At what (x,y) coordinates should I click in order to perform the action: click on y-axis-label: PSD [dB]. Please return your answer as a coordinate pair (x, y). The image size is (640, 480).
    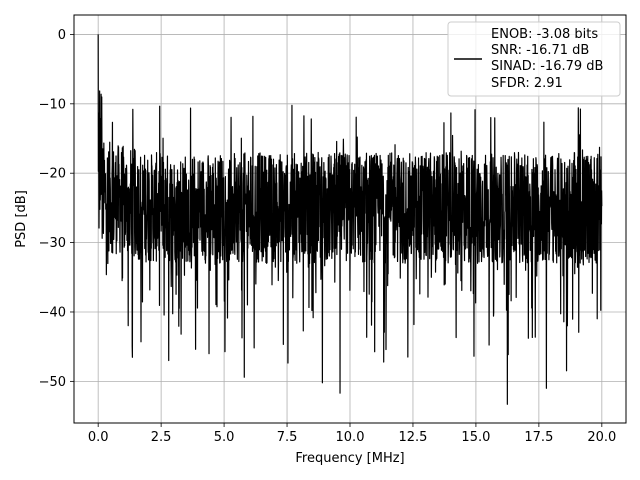
    Looking at the image, I should click on (21, 219).